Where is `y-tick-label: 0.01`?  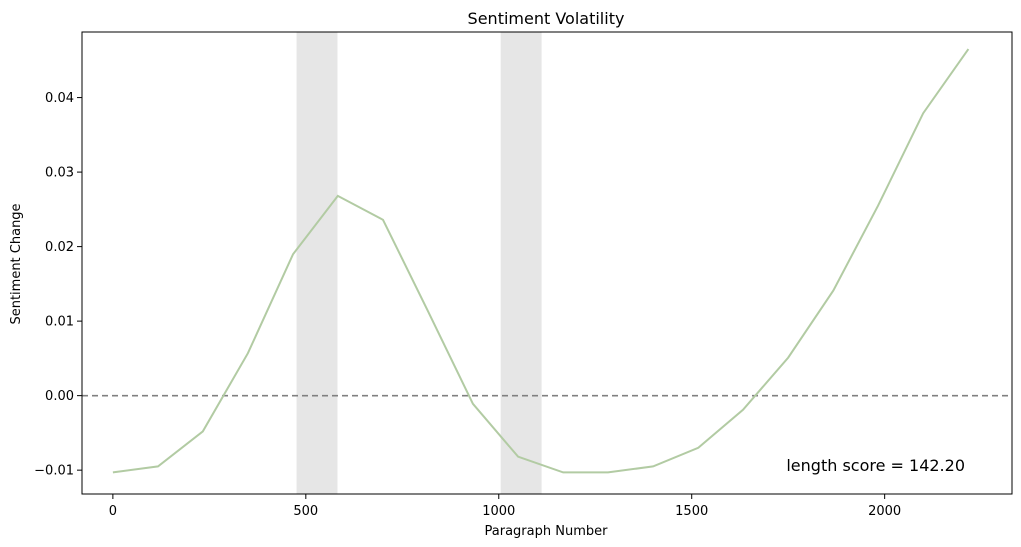 y-tick-label: 0.01 is located at coordinates (59, 322).